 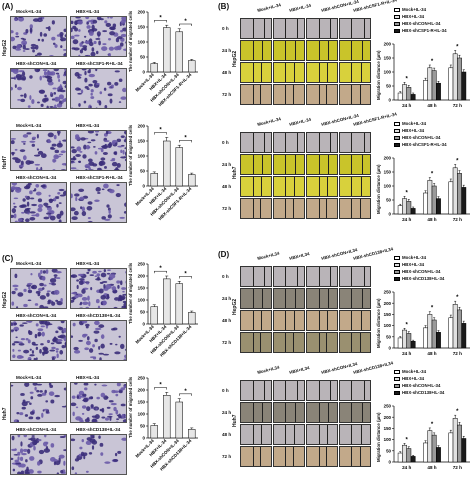 I want to click on column-header: HBX+IL-34, so click(x=300, y=121).